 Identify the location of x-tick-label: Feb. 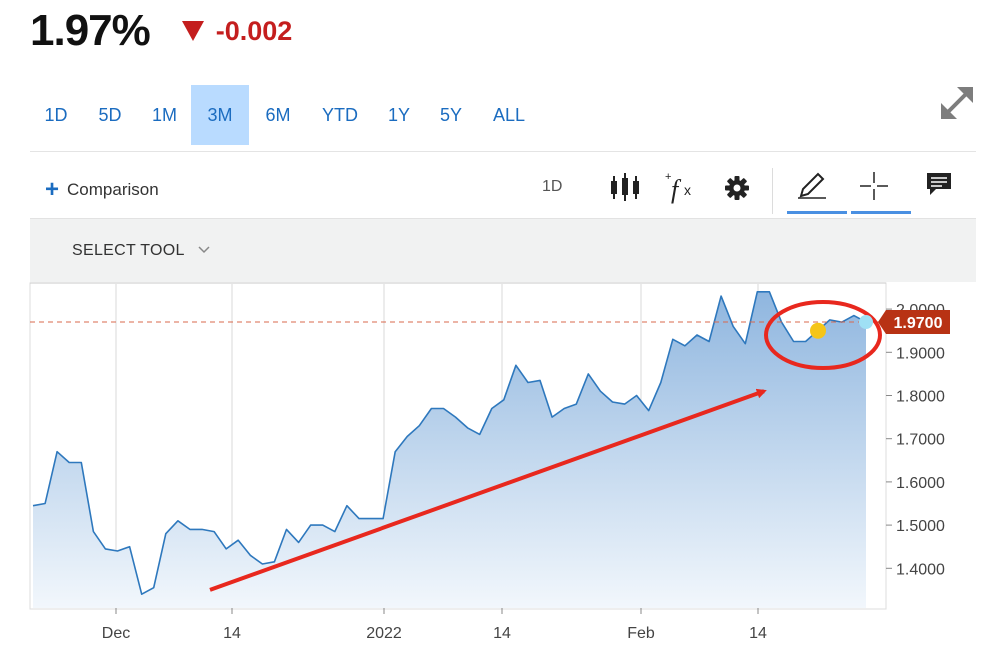
(641, 633).